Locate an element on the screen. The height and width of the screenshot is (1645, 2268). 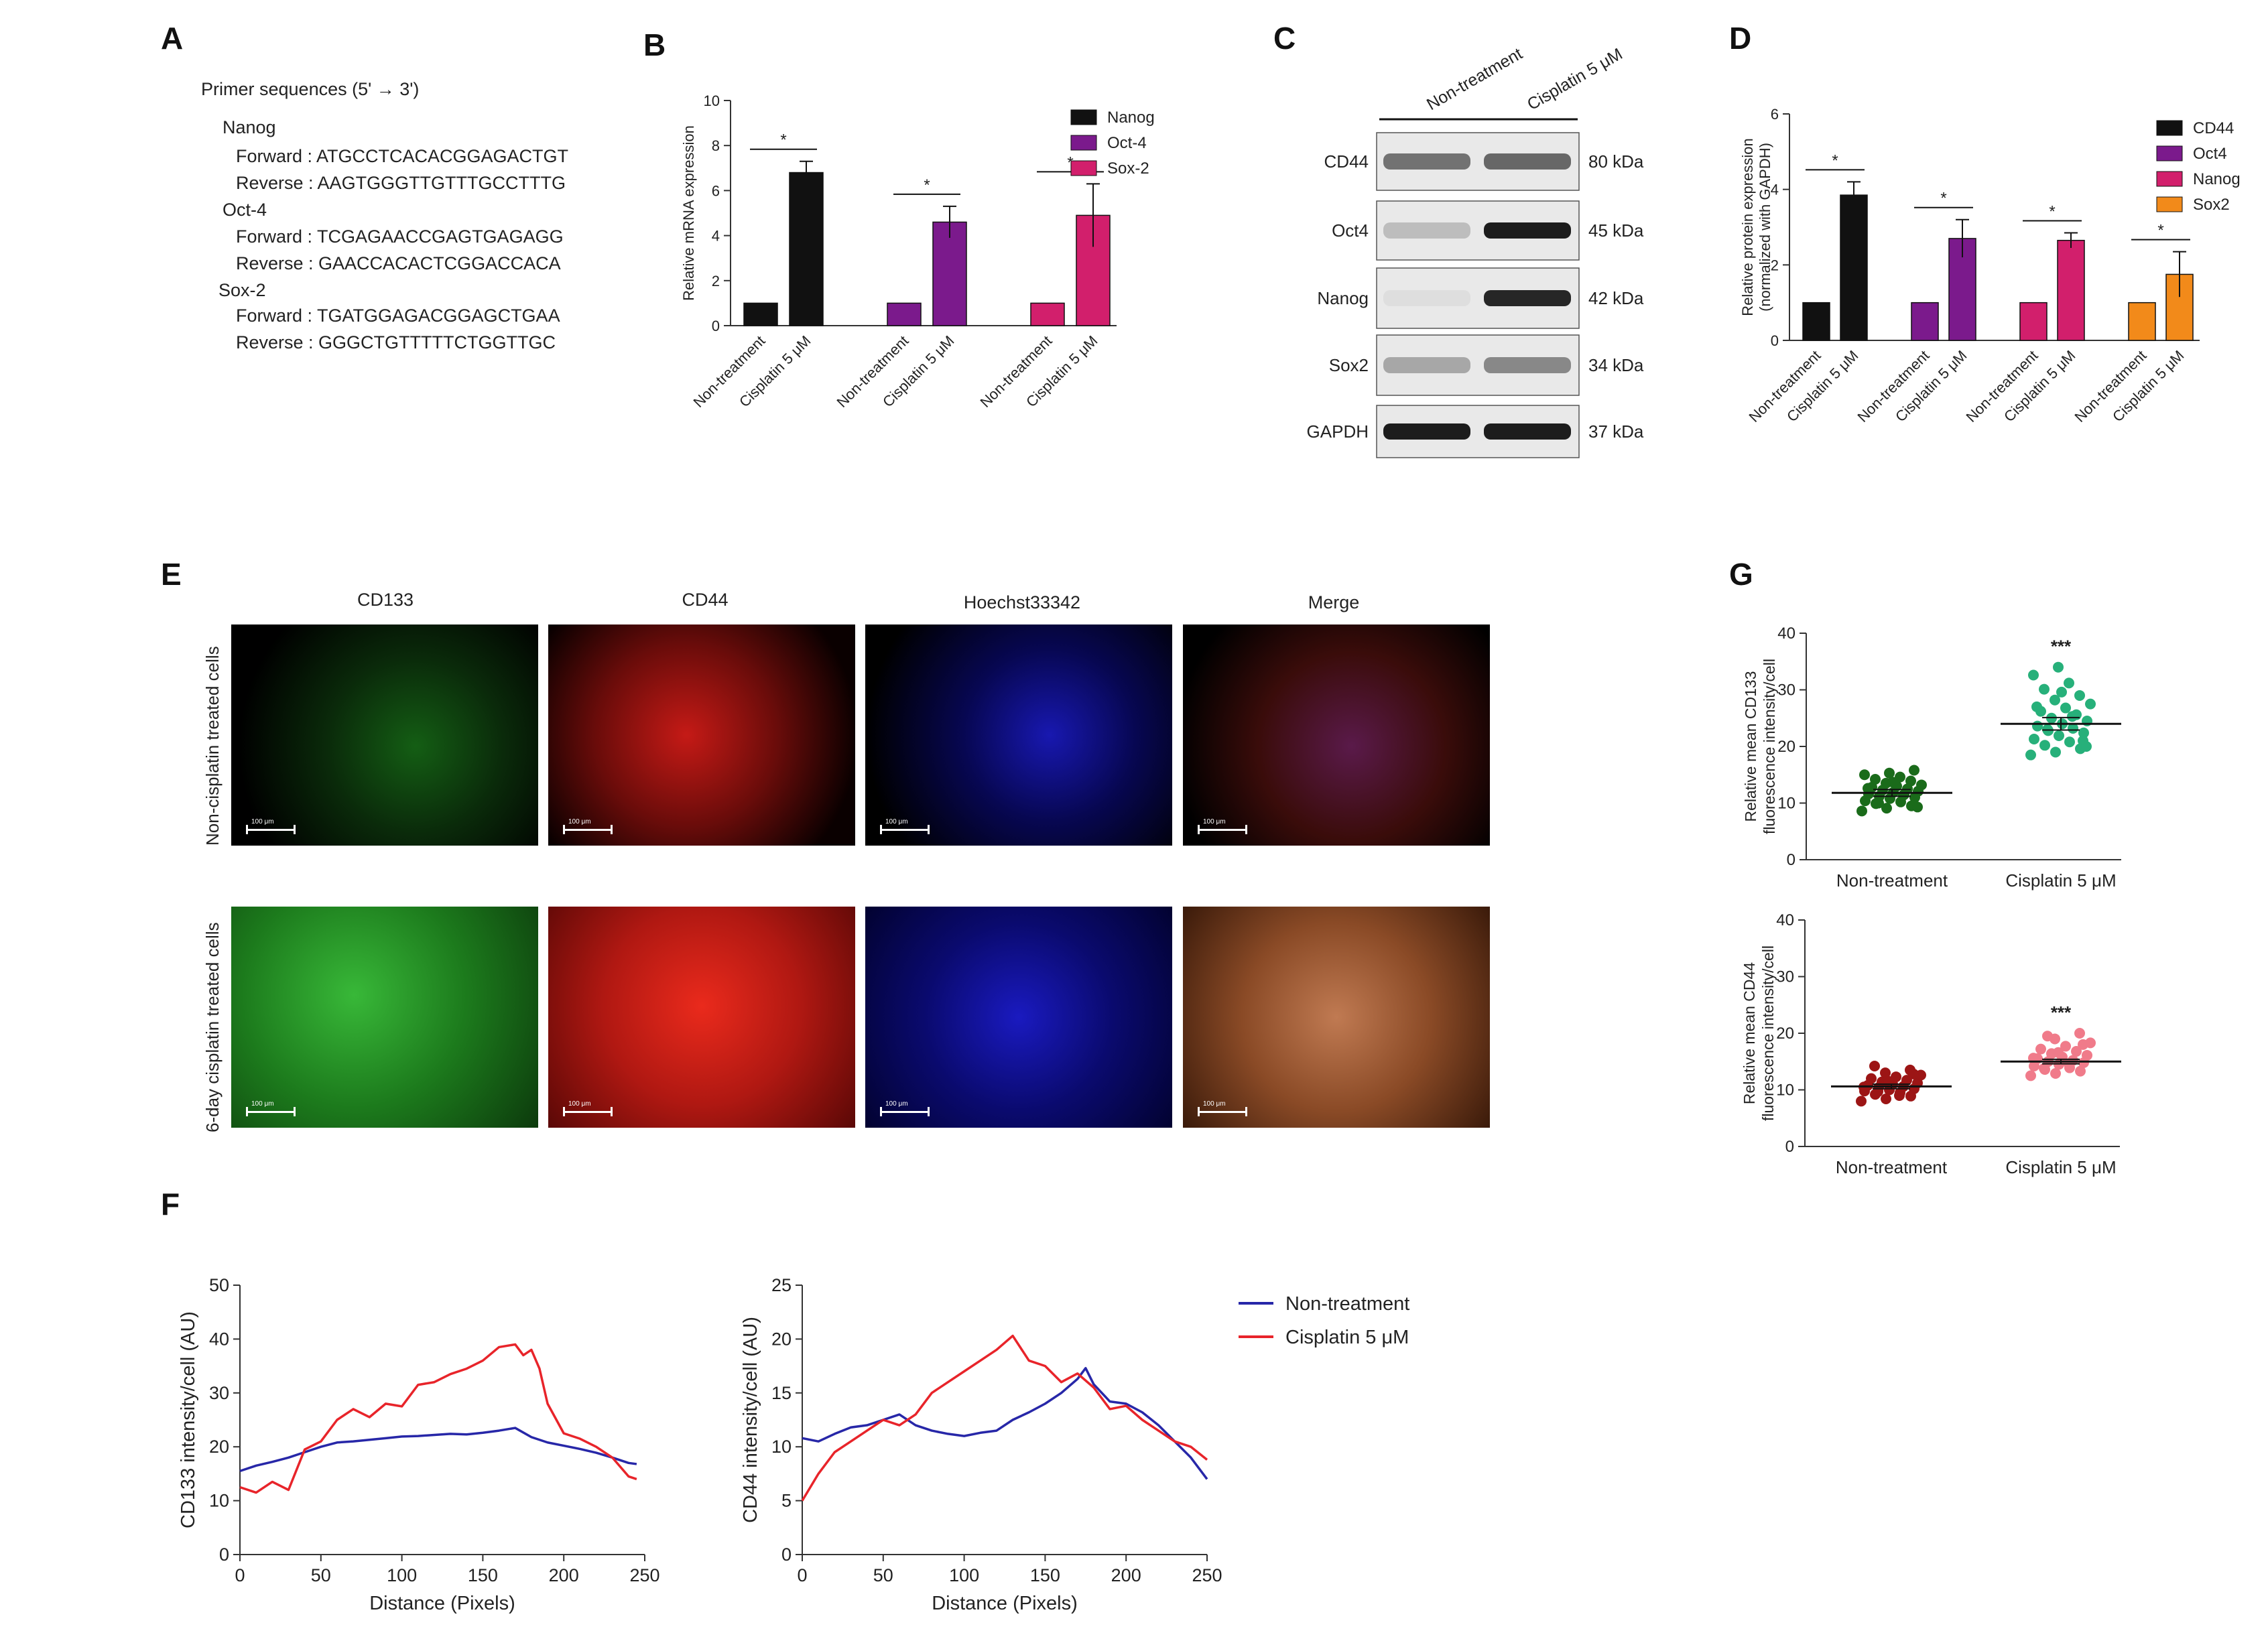
y-tick-label: 8 is located at coordinates (716, 145).